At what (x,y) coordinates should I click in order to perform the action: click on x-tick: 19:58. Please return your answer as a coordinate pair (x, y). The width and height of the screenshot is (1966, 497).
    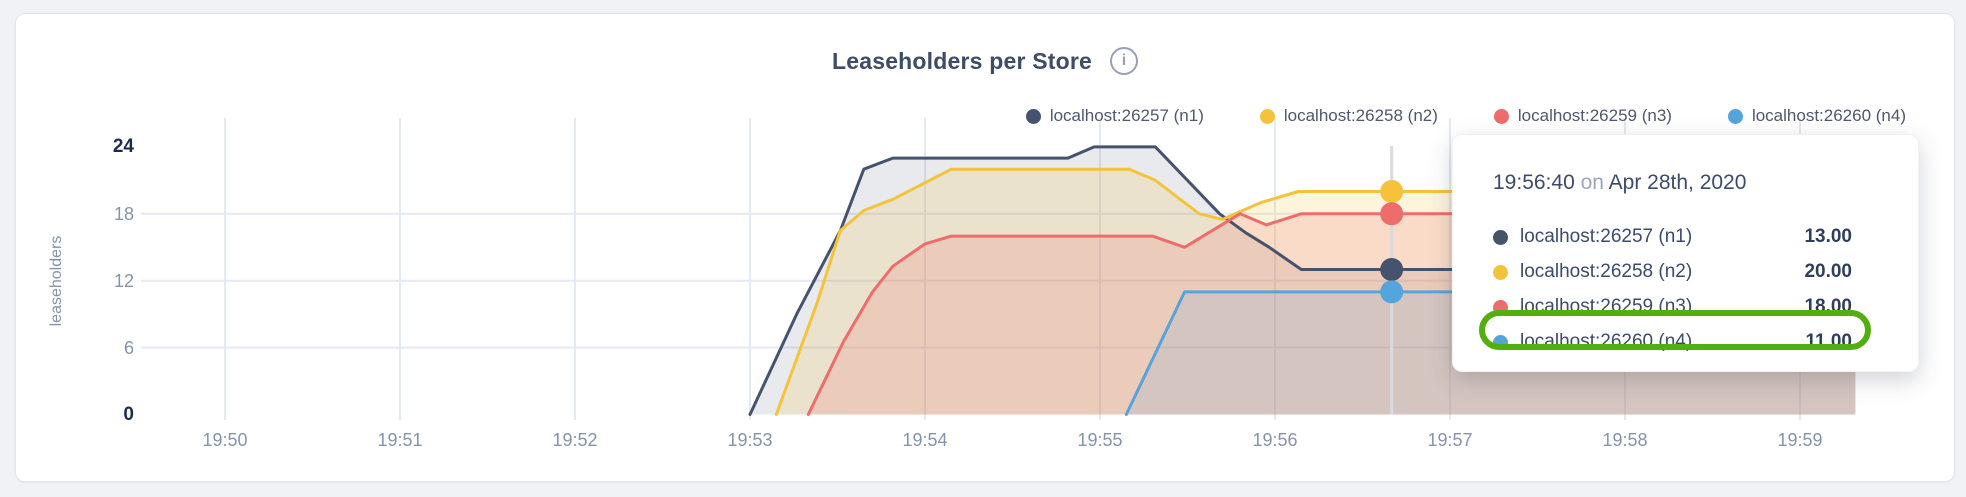
    Looking at the image, I should click on (1625, 440).